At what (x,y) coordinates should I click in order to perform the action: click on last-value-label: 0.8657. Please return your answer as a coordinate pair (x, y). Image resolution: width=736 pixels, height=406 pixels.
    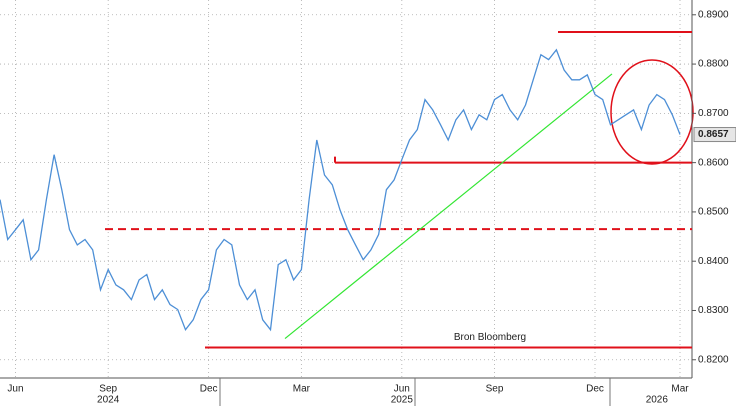
    Looking at the image, I should click on (713, 134).